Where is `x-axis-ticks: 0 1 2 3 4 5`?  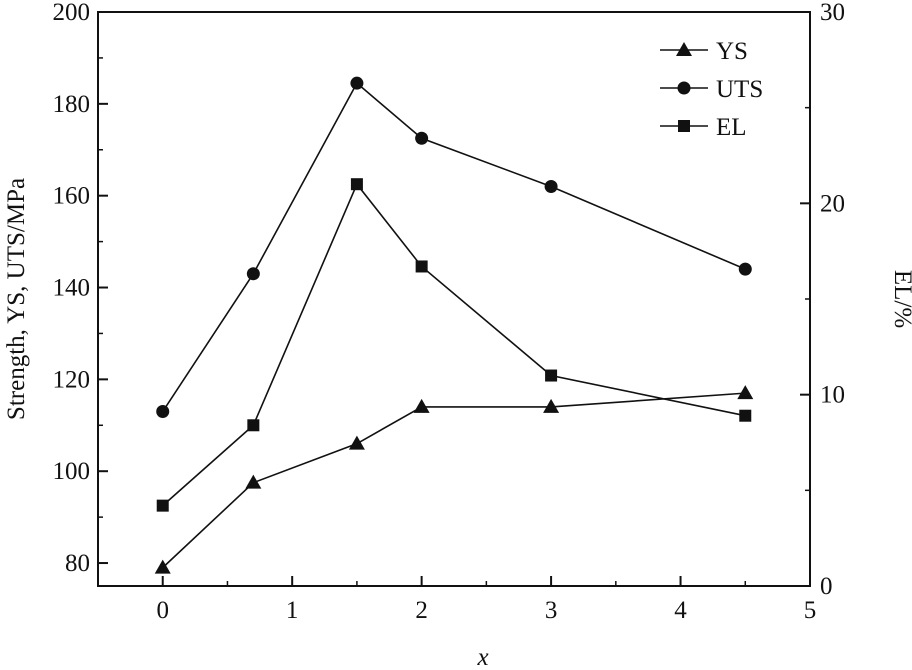 x-axis-ticks: 0 1 2 3 4 5 is located at coordinates (457, 600).